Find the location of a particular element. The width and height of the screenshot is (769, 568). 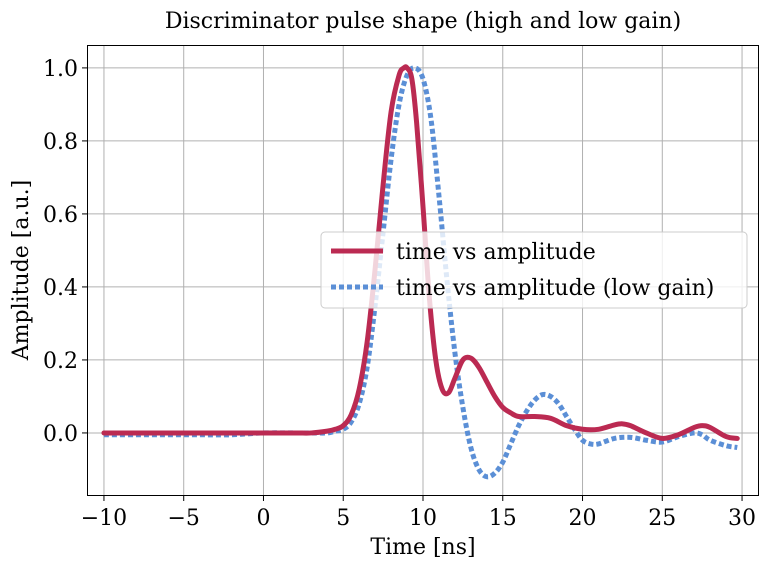

y-tick-label: 0.6 is located at coordinates (60, 215).